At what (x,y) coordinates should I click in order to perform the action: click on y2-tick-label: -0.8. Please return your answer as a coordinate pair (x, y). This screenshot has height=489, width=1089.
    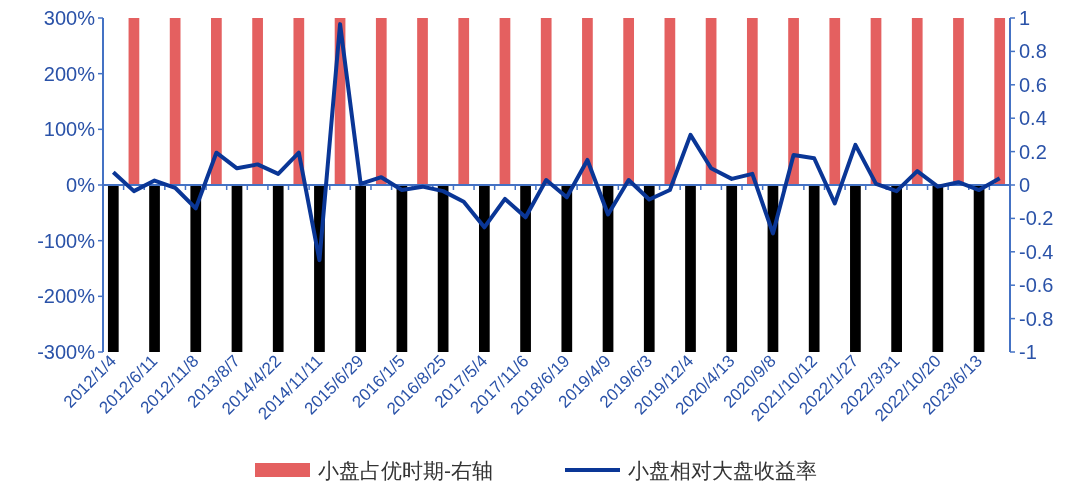
    Looking at the image, I should click on (1036, 318).